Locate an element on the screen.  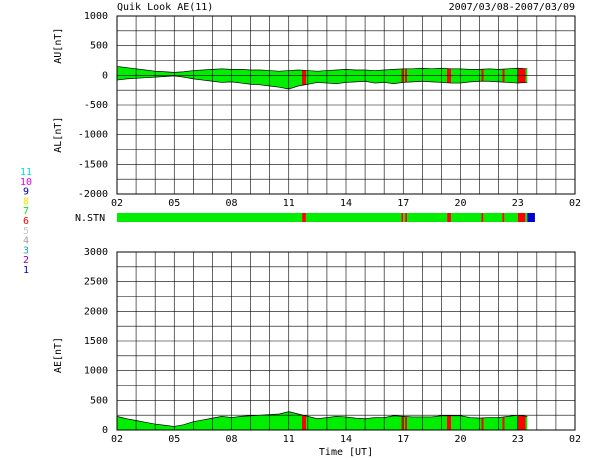
date-range: 2007/03/08-2007/03/09 is located at coordinates (512, 7).